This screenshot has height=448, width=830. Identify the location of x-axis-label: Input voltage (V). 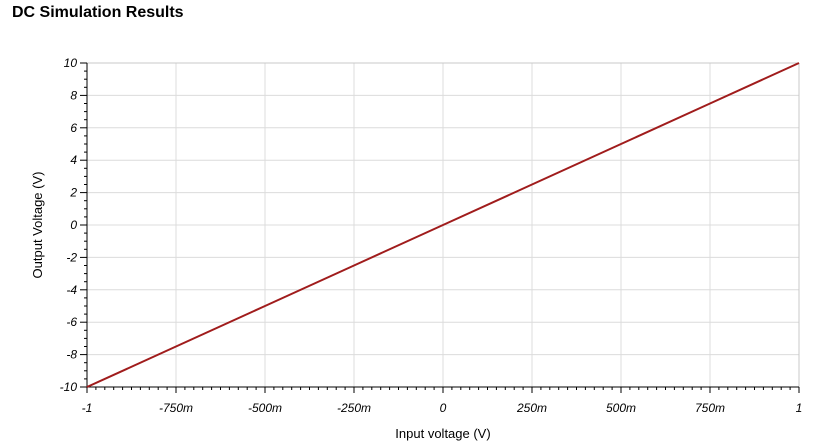
(442, 433).